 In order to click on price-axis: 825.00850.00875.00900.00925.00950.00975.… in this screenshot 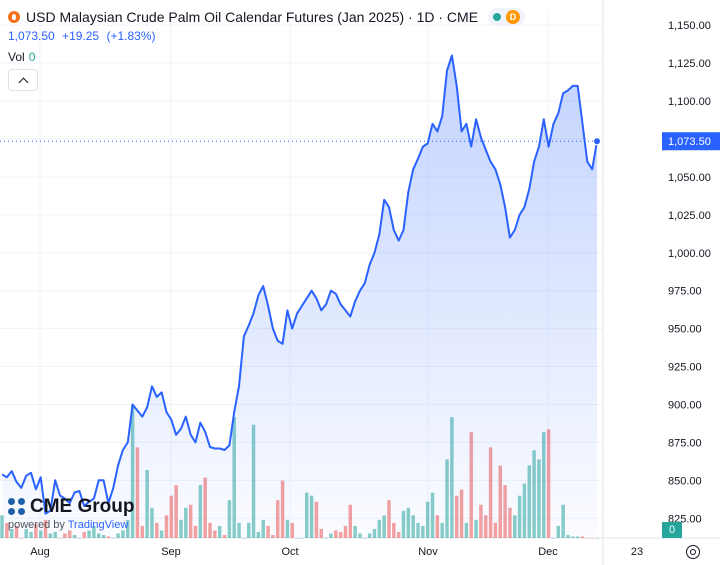, I will do `click(689, 272)`.